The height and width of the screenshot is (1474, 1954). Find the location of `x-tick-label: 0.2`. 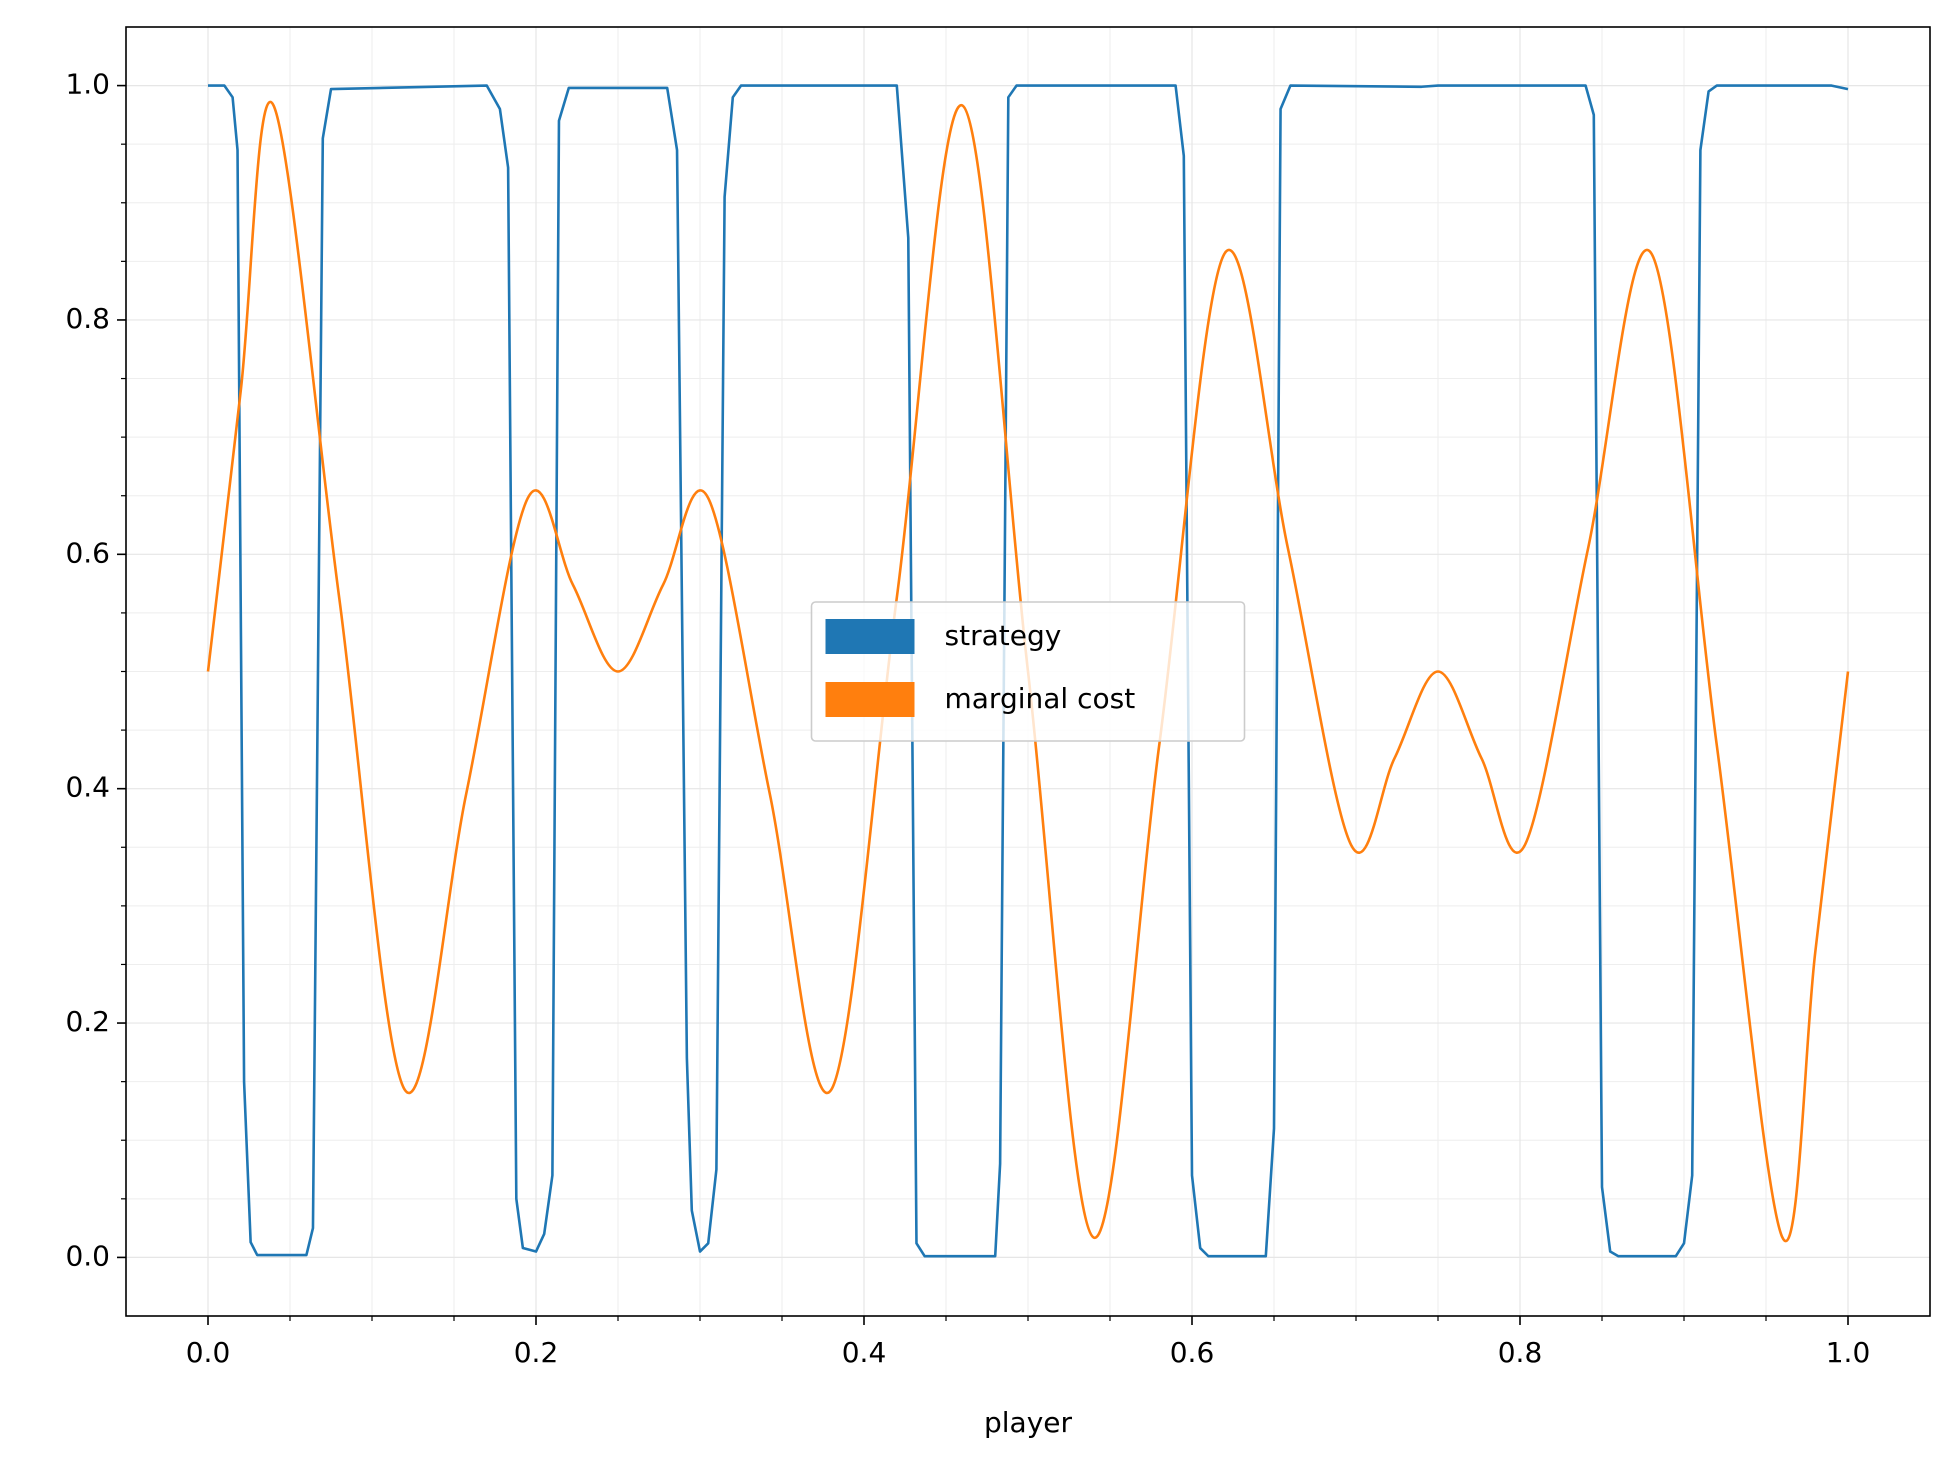

x-tick-label: 0.2 is located at coordinates (536, 1352).